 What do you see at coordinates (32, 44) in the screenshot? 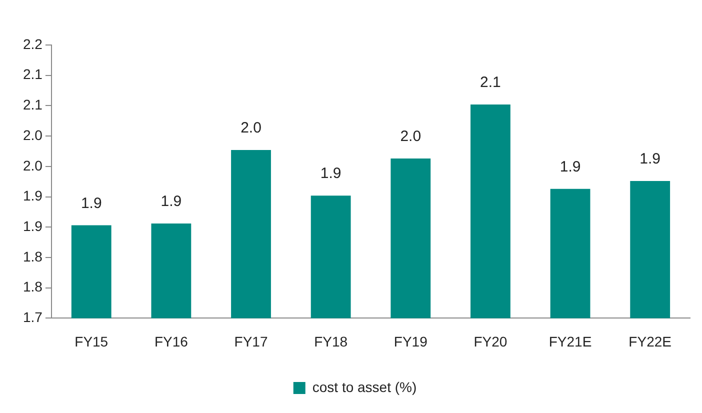
I see `y-tick-label: 2.2` at bounding box center [32, 44].